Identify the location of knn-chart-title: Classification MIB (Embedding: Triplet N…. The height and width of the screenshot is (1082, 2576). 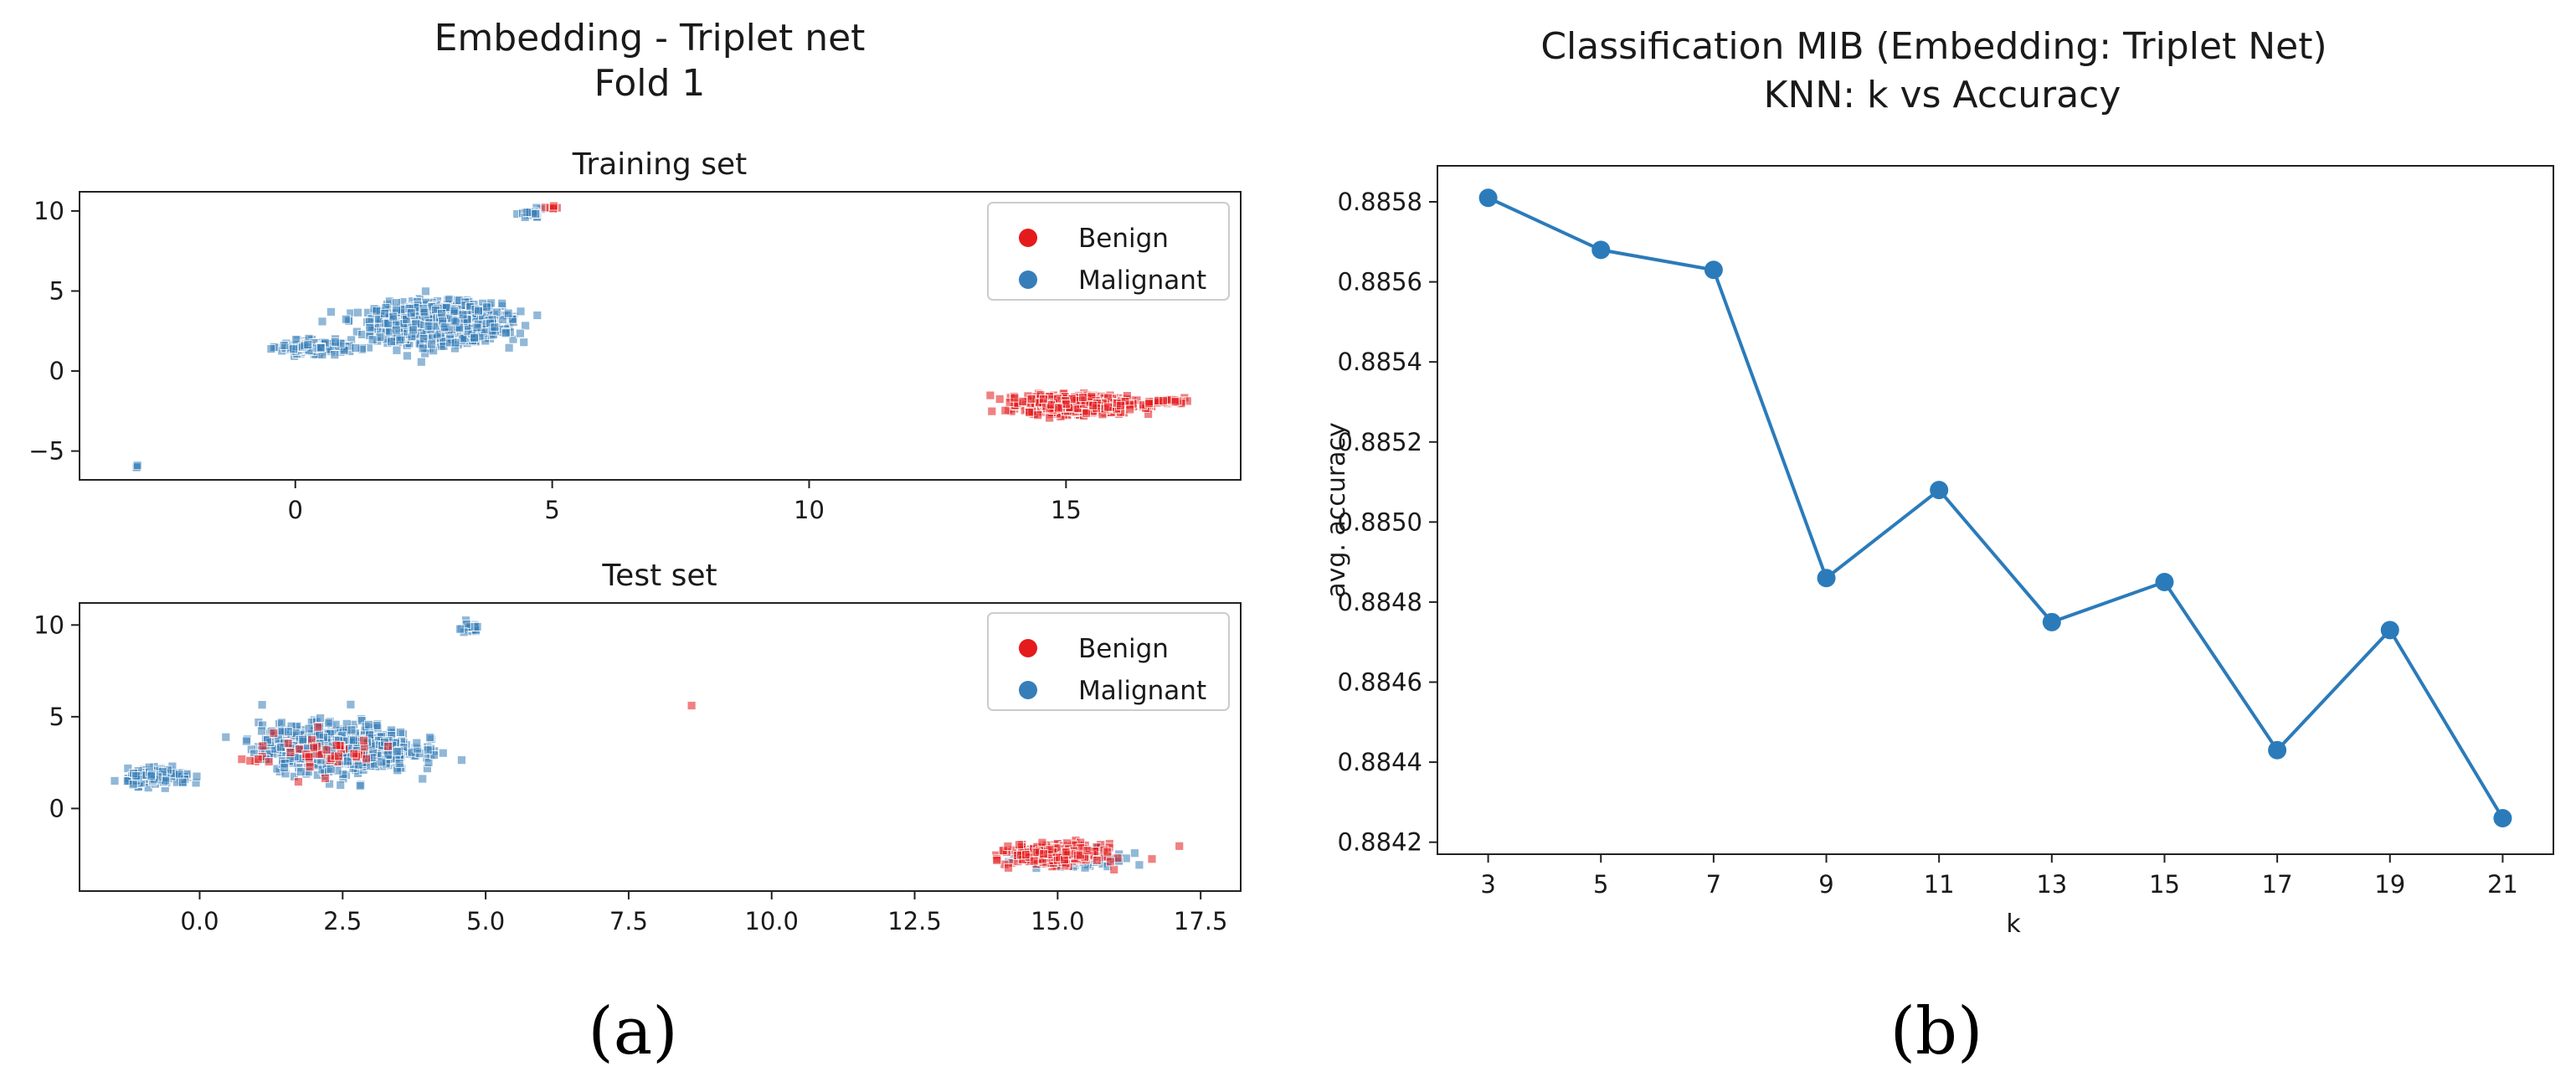
(1934, 47).